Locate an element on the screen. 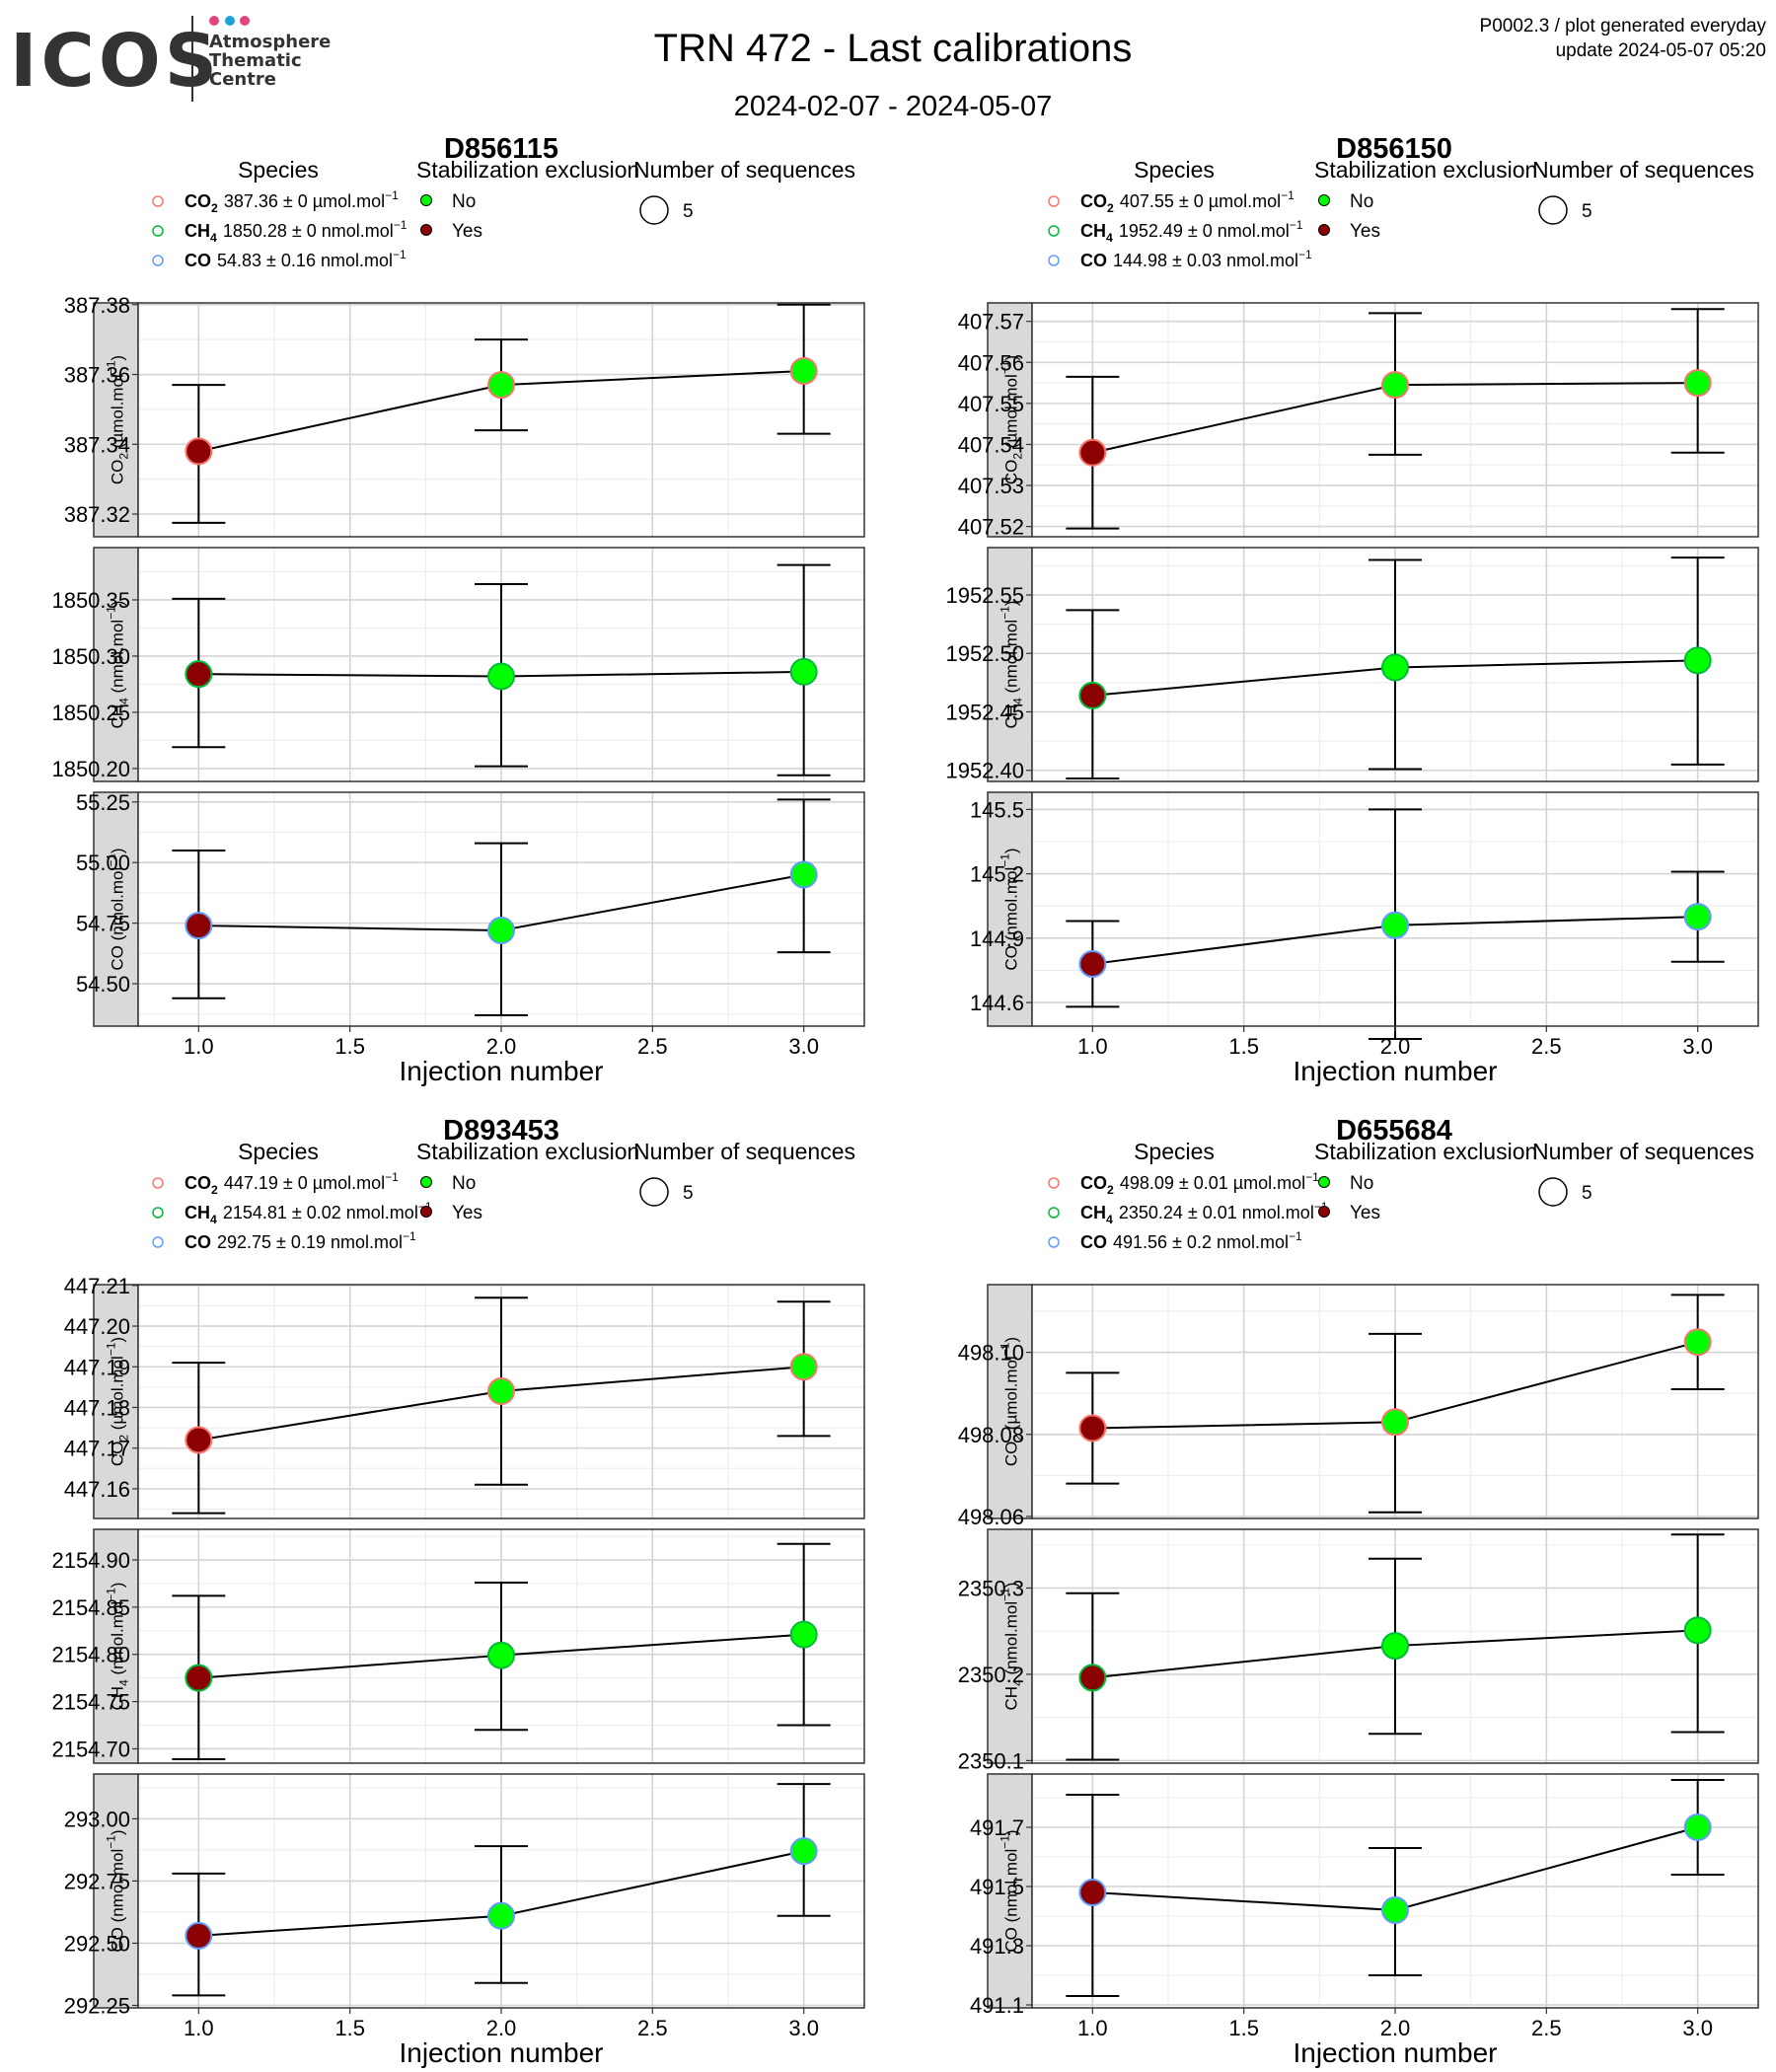  y-tick-label: 1850.25 is located at coordinates (91, 713).